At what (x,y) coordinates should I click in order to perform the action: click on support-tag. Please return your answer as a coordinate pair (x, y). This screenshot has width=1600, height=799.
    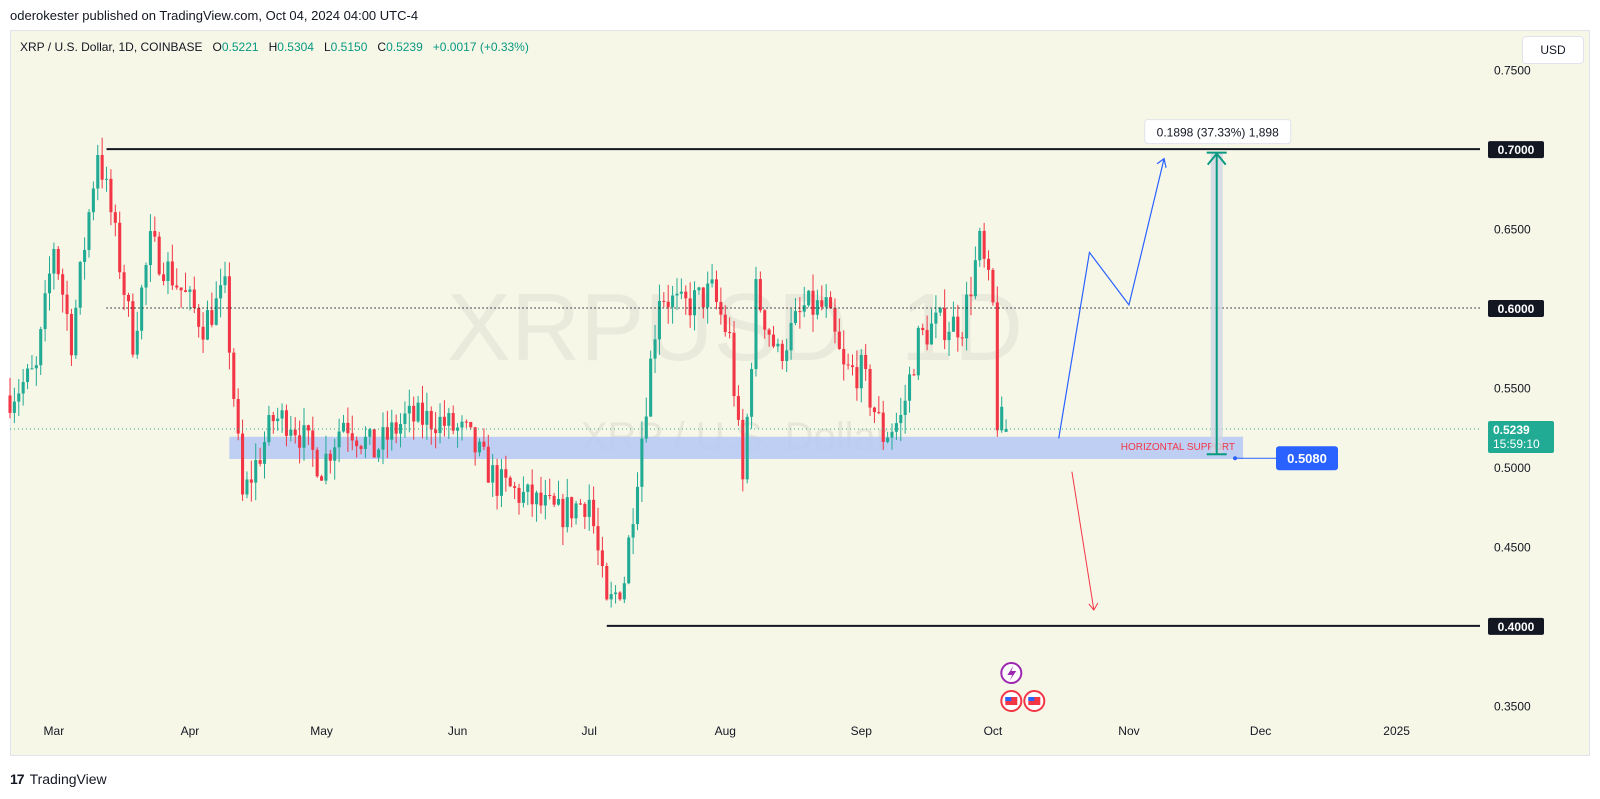
    Looking at the image, I should click on (1307, 458).